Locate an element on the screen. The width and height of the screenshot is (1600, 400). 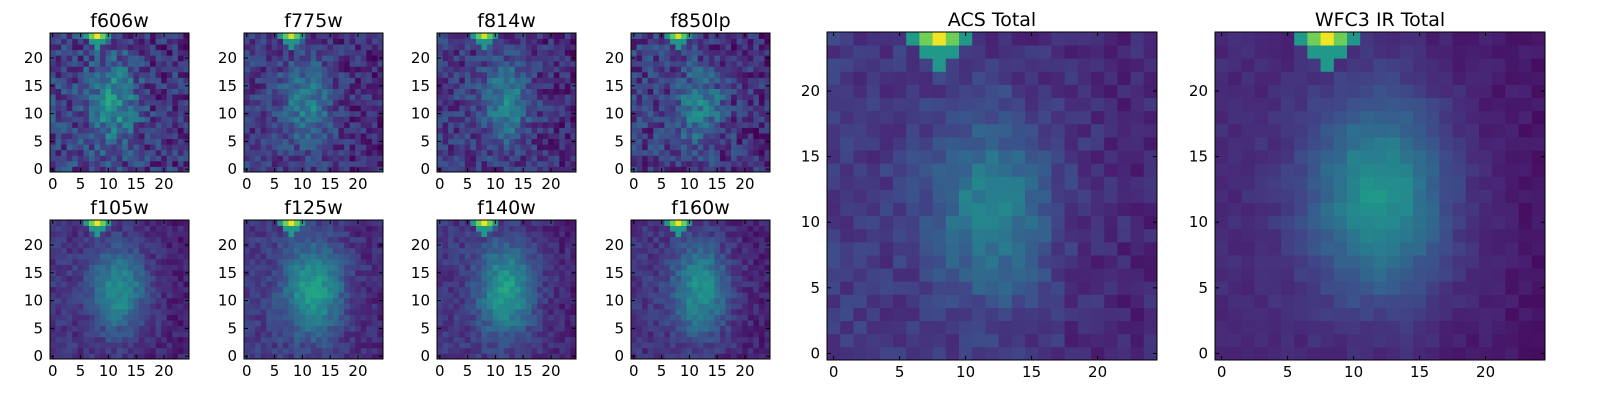
y-tick-label: 20 is located at coordinates (420, 58).